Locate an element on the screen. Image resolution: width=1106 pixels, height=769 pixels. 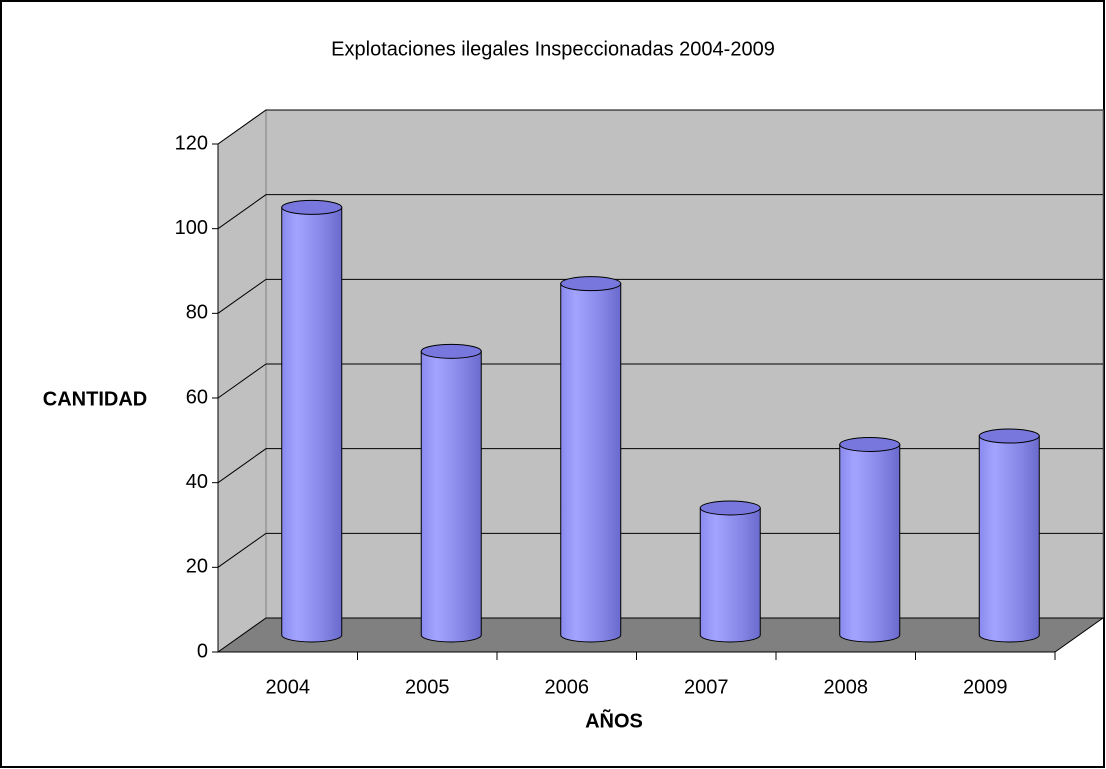
x-tick-label: 2005 is located at coordinates (427, 687).